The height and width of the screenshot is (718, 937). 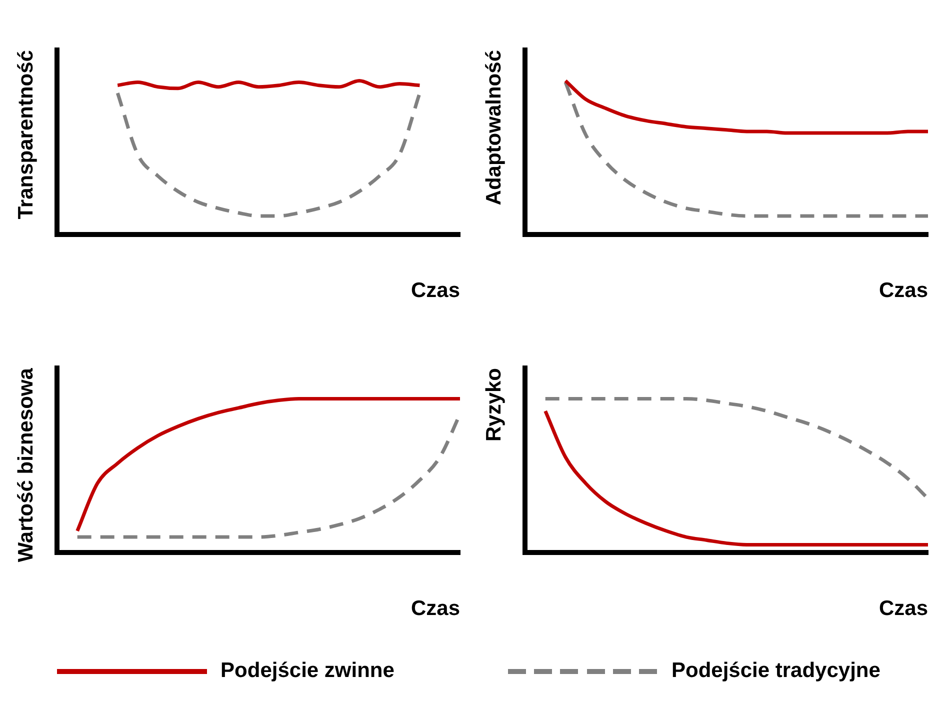 I want to click on y-axis-title: Transparentność, so click(x=26, y=135).